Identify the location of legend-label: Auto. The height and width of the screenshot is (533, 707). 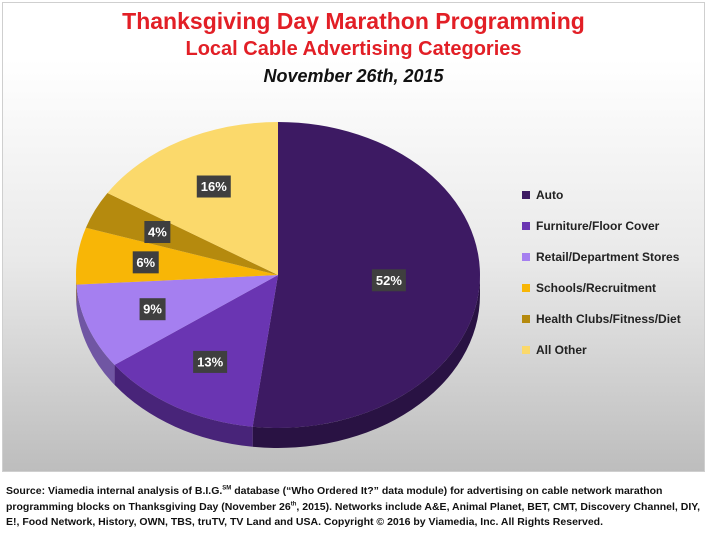
(550, 194).